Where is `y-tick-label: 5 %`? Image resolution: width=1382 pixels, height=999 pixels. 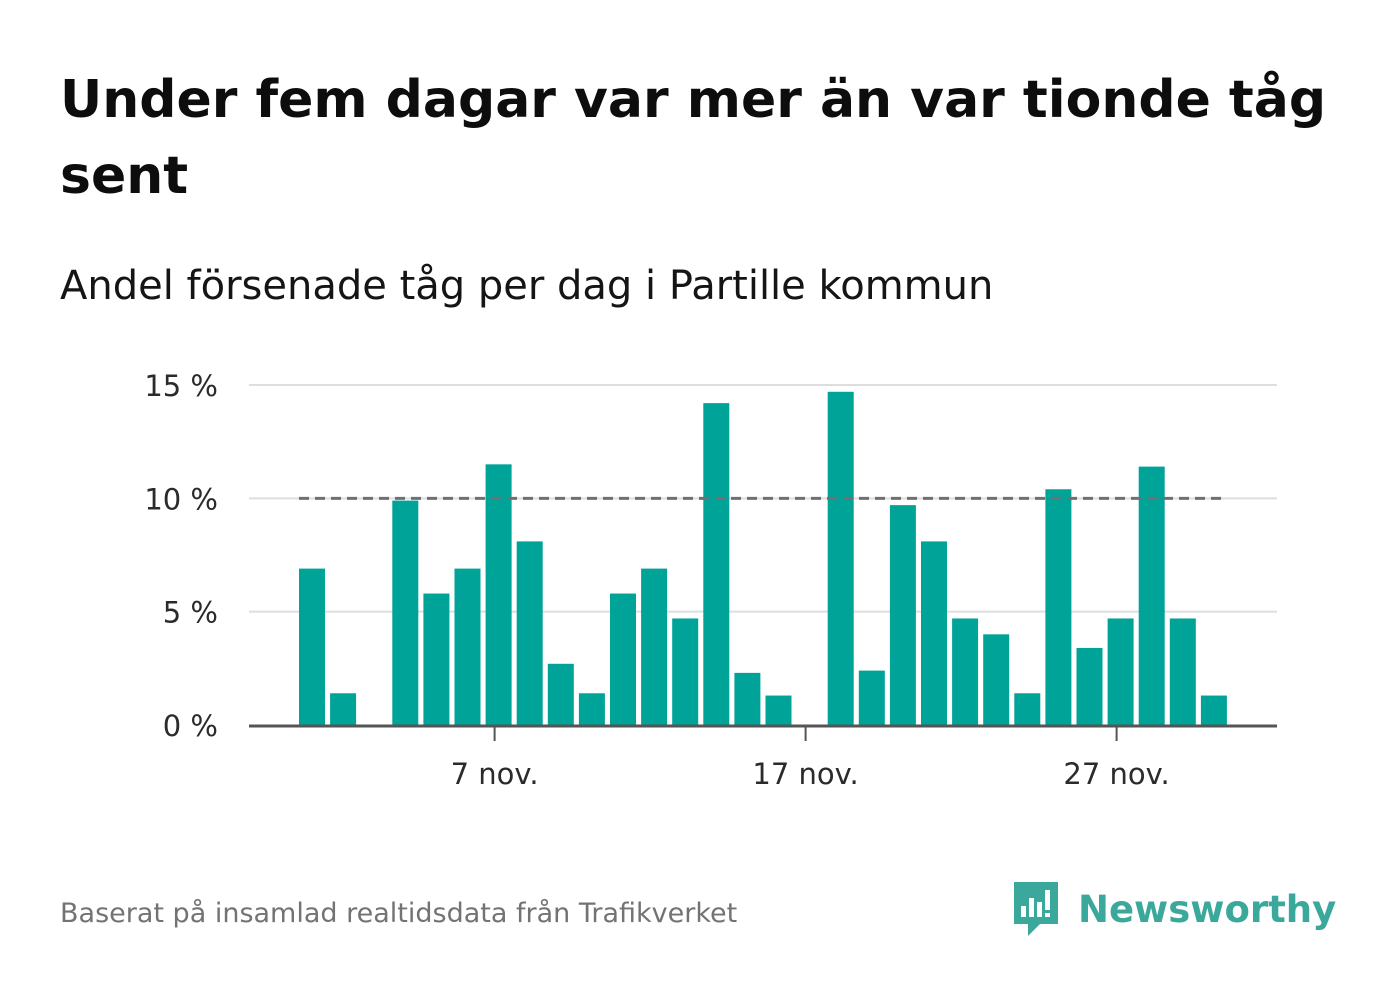
y-tick-label: 5 % is located at coordinates (190, 613).